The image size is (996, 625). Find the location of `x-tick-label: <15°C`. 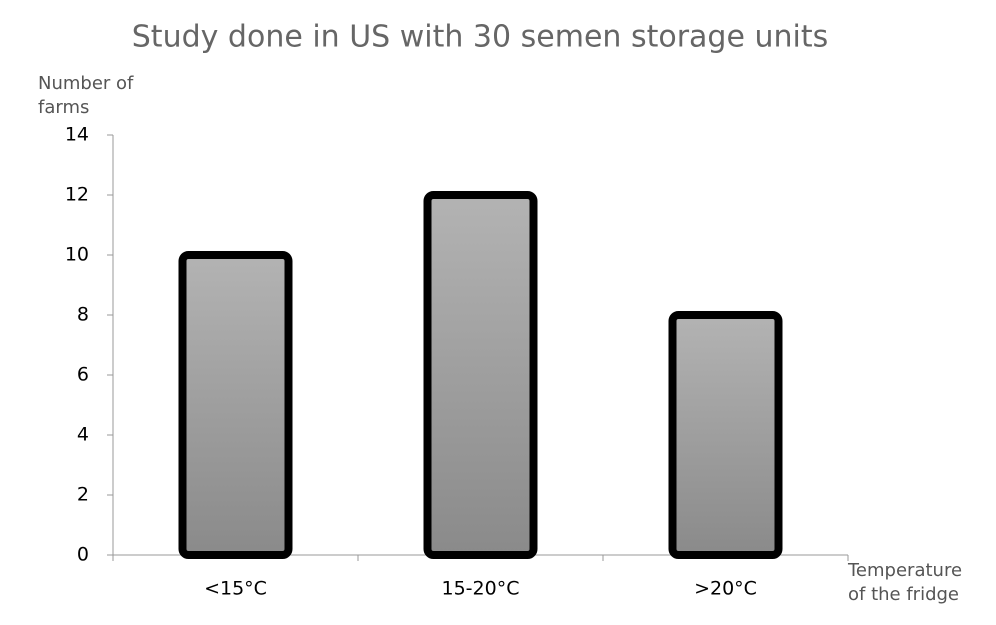

x-tick-label: <15°C is located at coordinates (235, 589).